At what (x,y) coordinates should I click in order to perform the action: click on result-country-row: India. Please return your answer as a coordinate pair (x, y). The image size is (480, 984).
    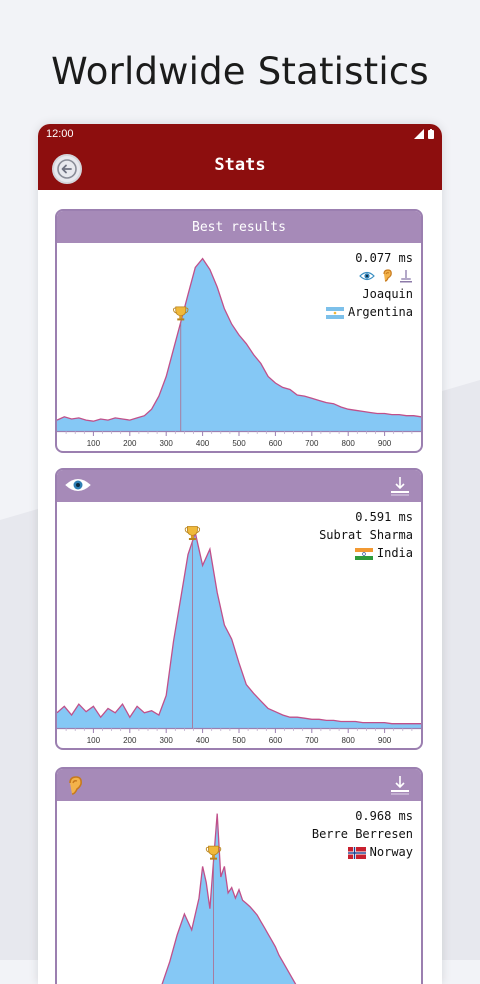
    Looking at the image, I should click on (366, 553).